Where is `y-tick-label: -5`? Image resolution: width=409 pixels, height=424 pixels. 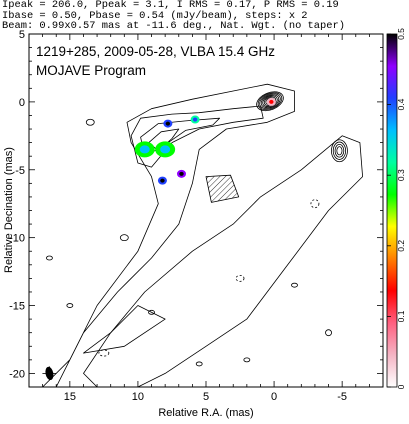
y-tick-label: -5 is located at coordinates (20, 171).